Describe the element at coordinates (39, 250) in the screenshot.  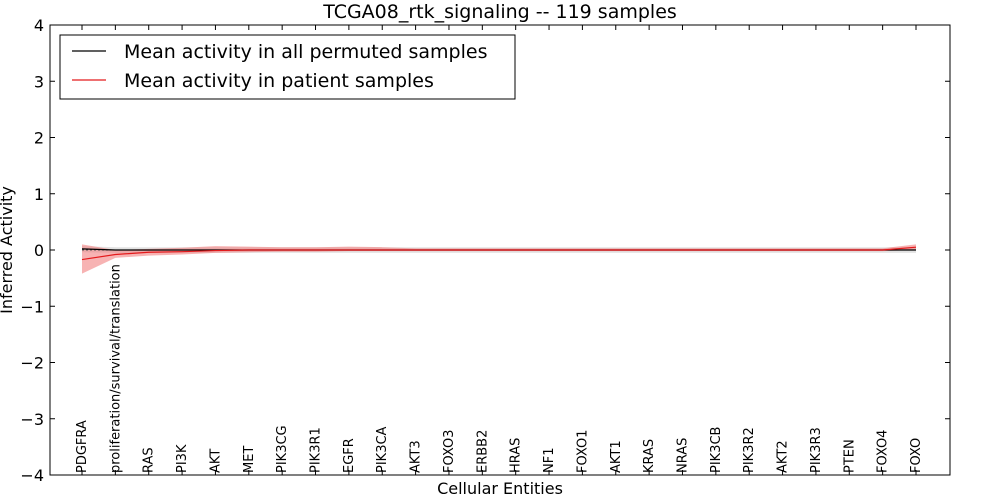
I see `y-tick-label: 0` at that location.